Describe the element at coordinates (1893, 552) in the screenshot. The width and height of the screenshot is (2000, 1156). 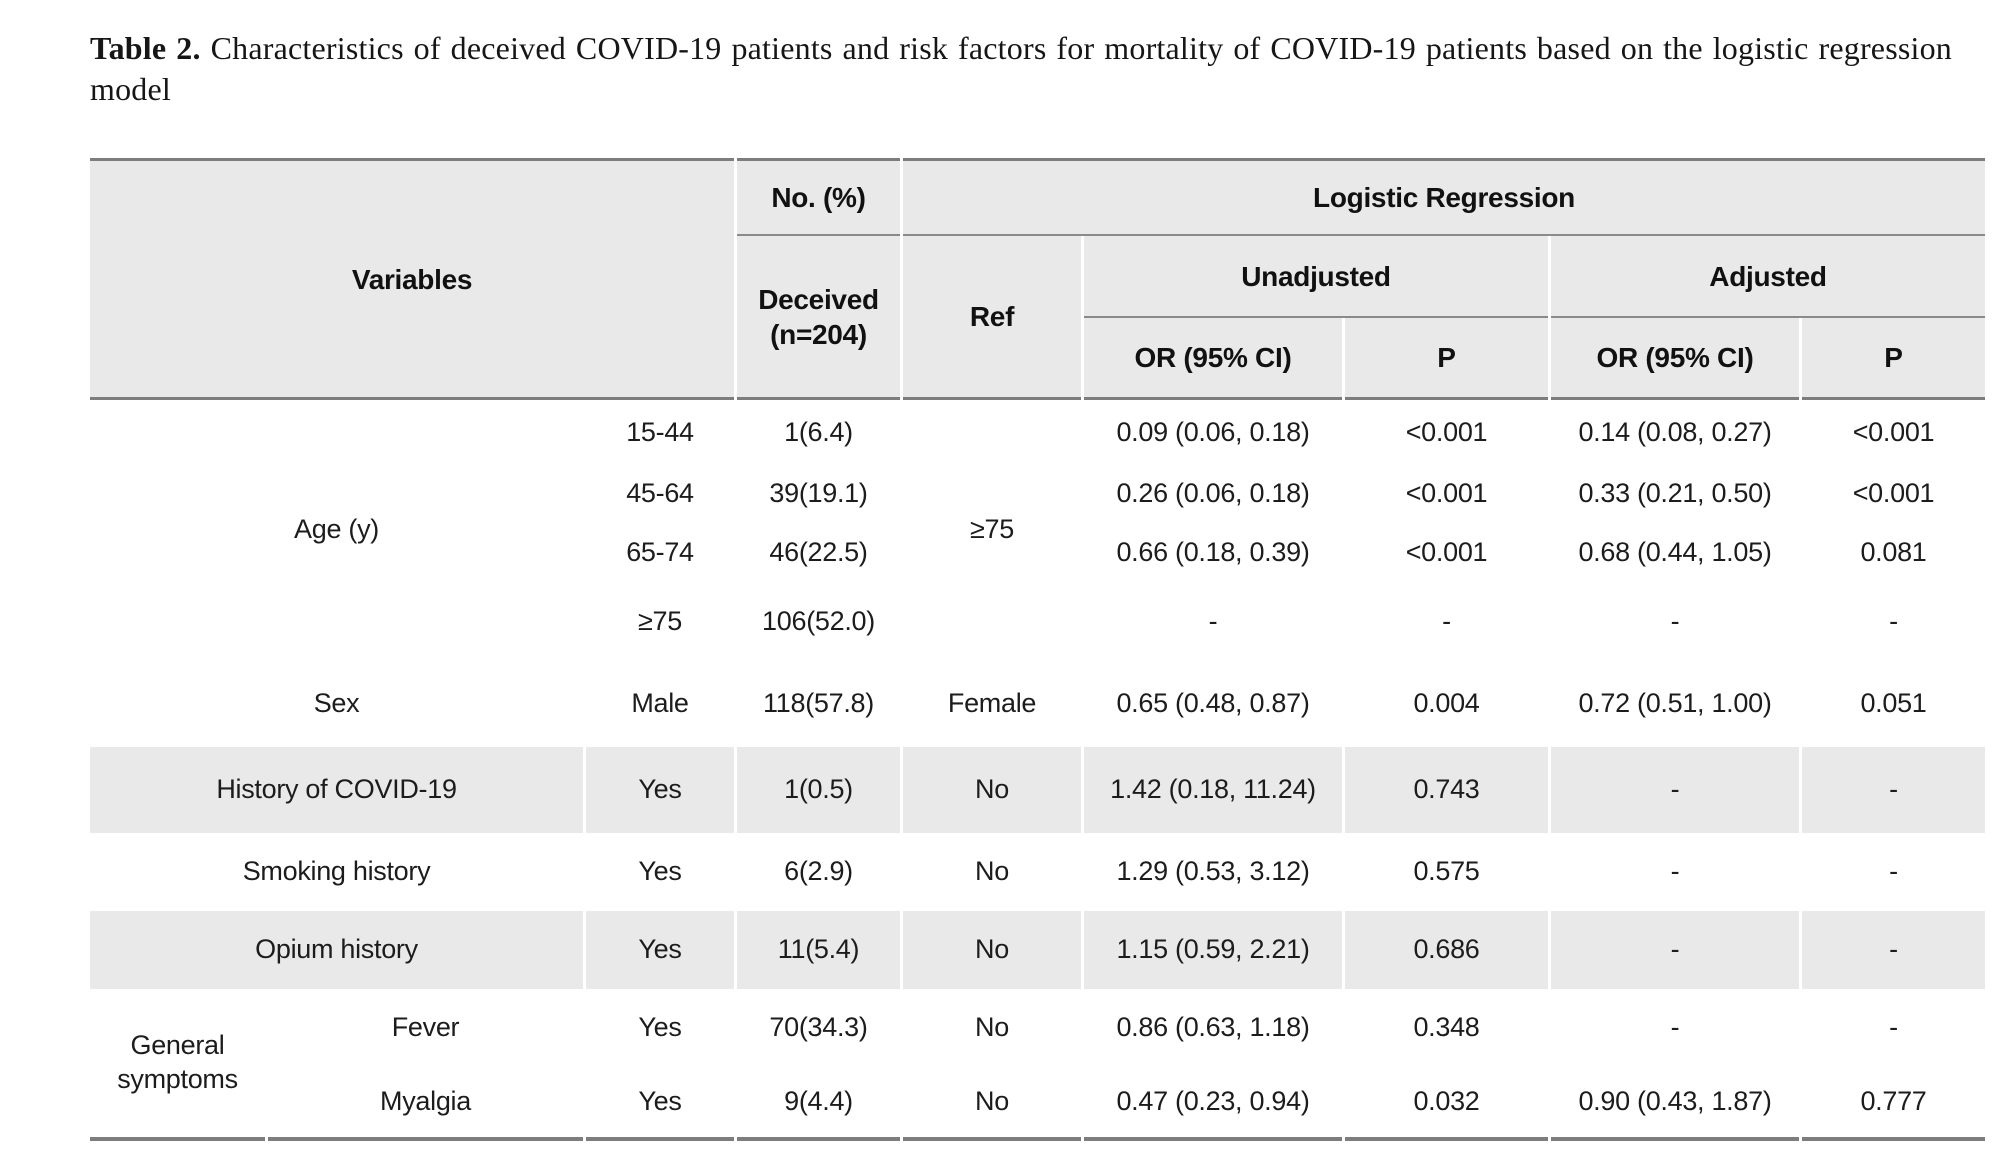
I see `cell-p-adjusted: 0.081` at that location.